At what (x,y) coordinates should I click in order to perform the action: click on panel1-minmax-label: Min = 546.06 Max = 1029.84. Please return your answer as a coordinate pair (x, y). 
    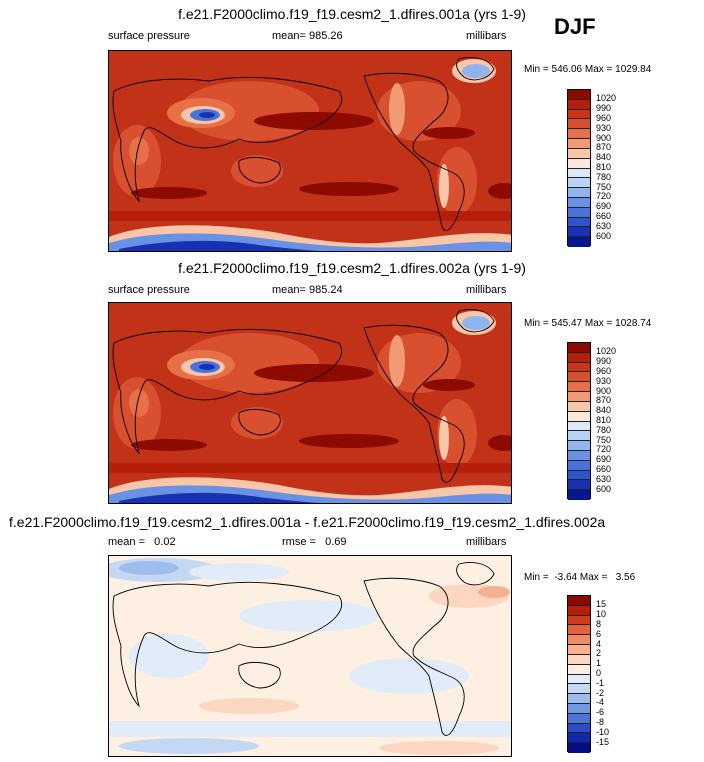
    Looking at the image, I should click on (588, 69).